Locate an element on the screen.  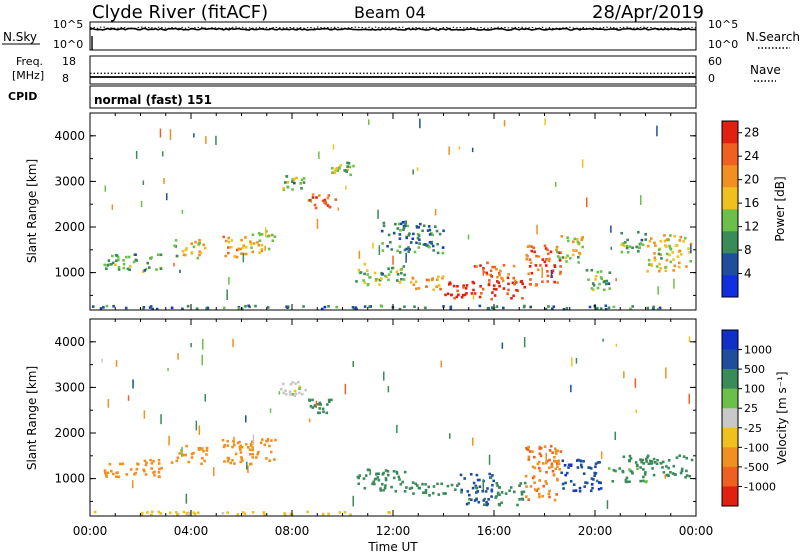
velocity-colorbar-frame is located at coordinates (730, 418).